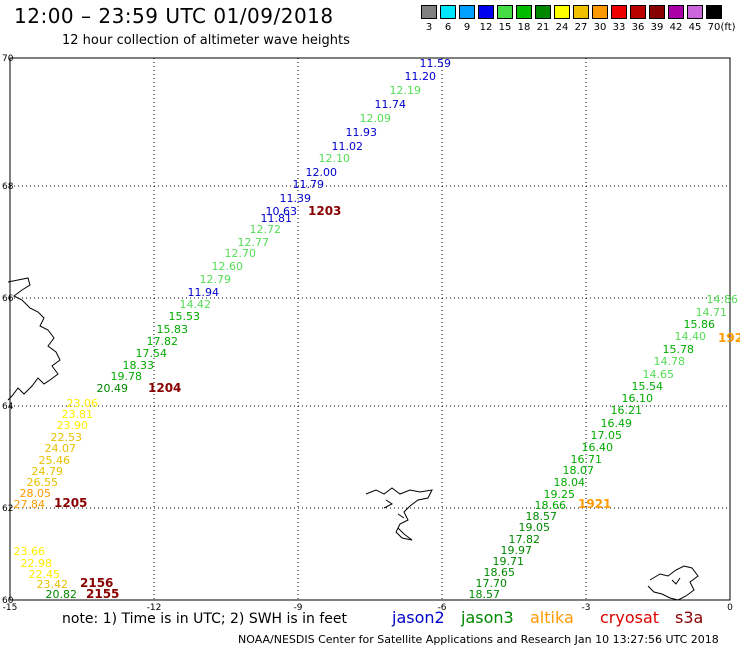  What do you see at coordinates (53, 584) in the screenshot?
I see `track2-wave-height: 23.42` at bounding box center [53, 584].